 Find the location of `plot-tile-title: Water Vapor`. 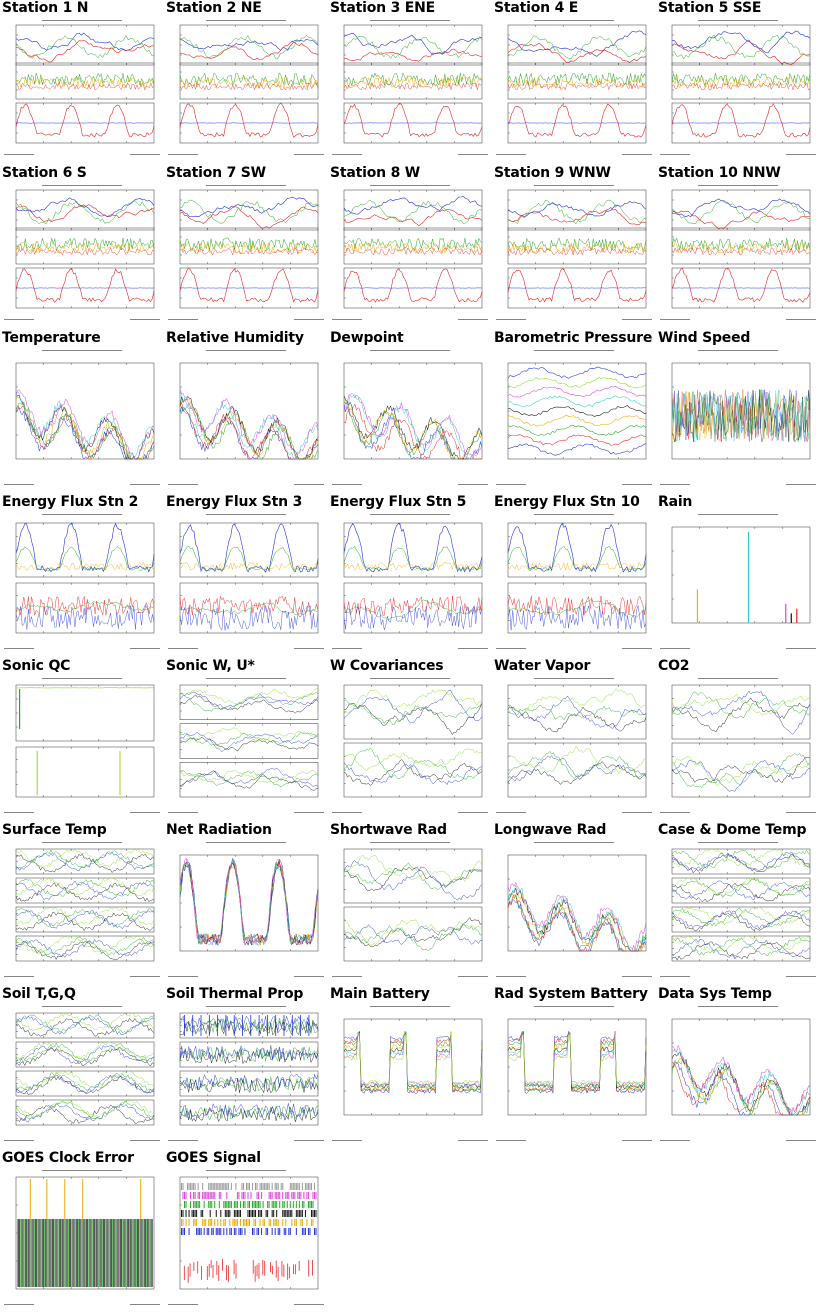

plot-tile-title: Water Vapor is located at coordinates (542, 666).